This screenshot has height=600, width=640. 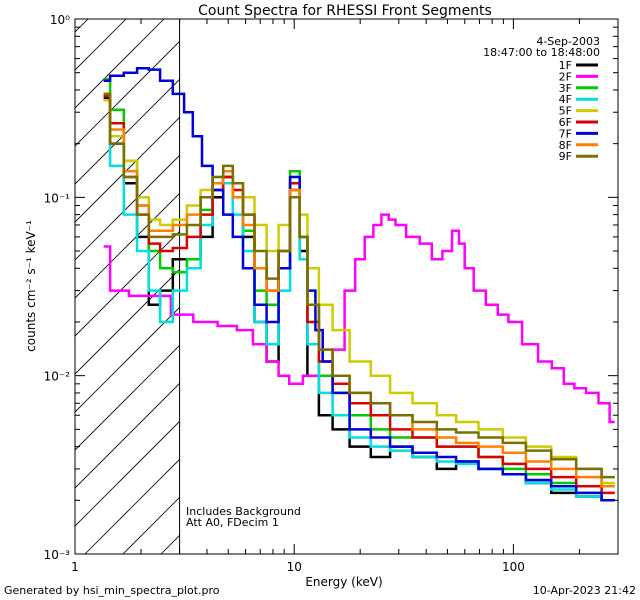 What do you see at coordinates (112, 590) in the screenshot?
I see `footer-generated-by: Generated by hsi_min_spectra_plot.pro` at bounding box center [112, 590].